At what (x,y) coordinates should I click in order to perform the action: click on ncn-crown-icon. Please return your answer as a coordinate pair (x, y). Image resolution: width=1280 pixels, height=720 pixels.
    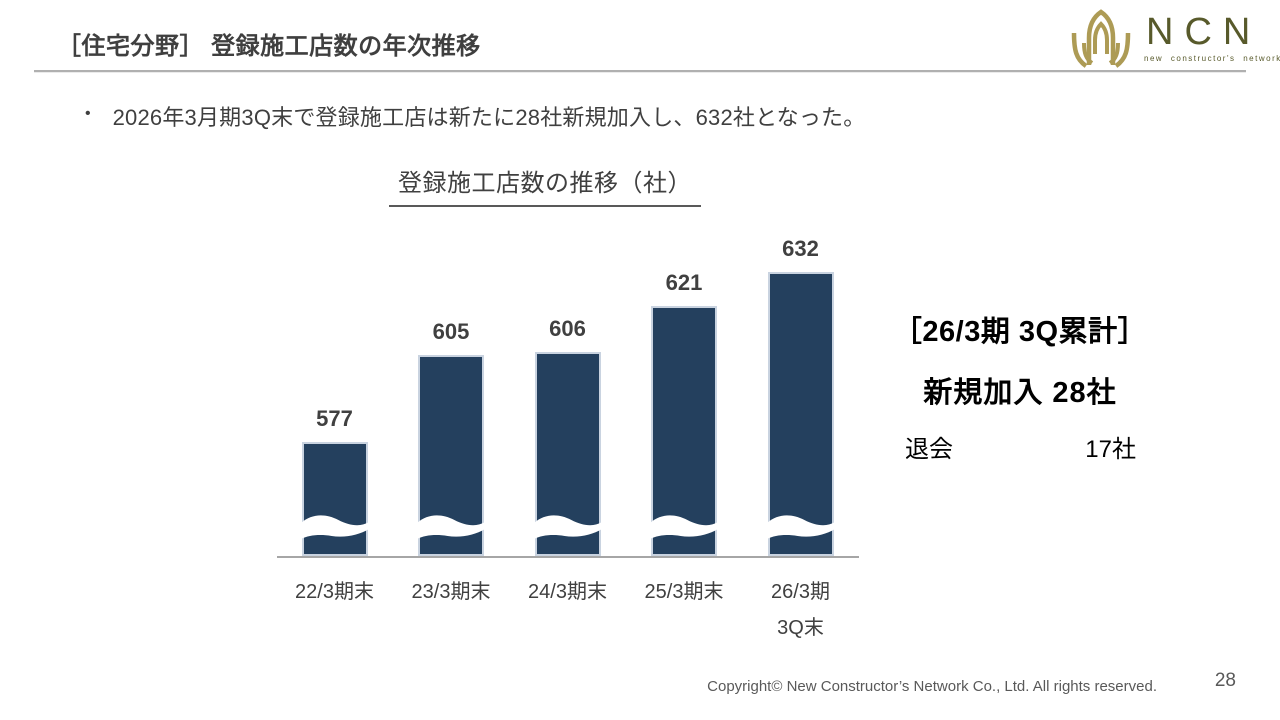
    Looking at the image, I should click on (1101, 38).